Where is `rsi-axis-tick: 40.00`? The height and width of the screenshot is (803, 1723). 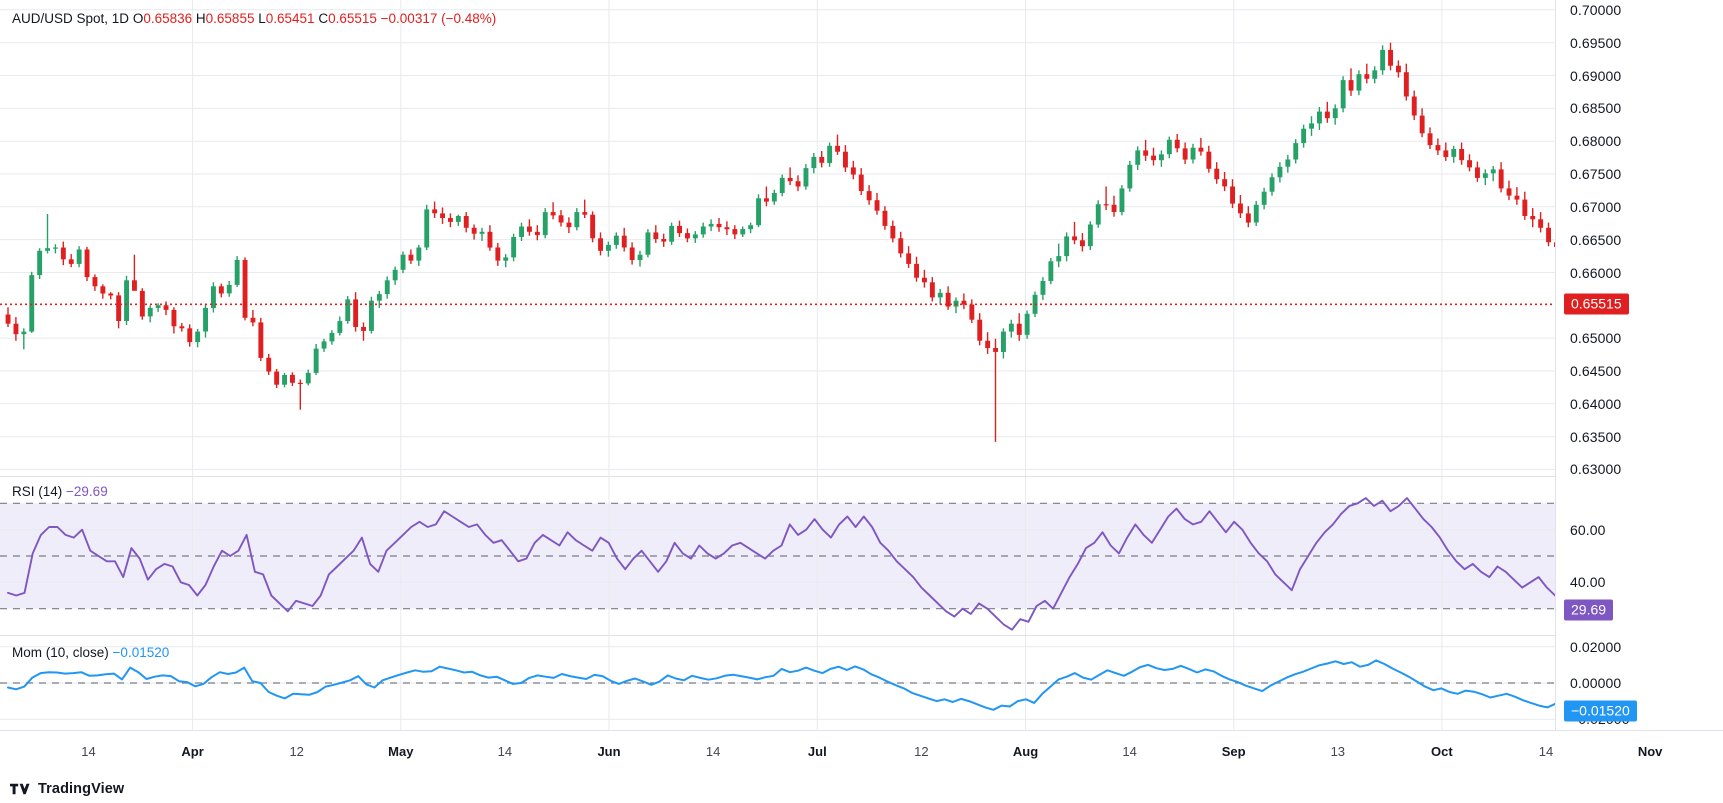
rsi-axis-tick: 40.00 is located at coordinates (1588, 582).